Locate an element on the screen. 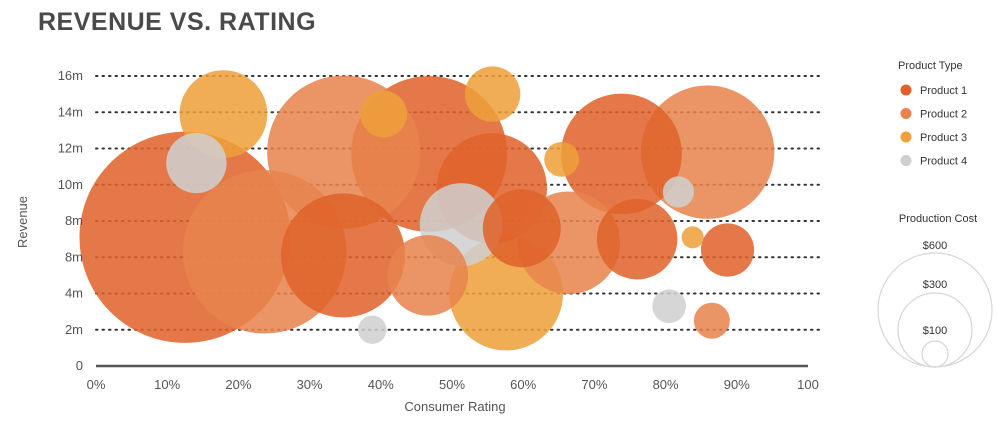 The width and height of the screenshot is (998, 423). chart-title: REVENUE VS. RATING is located at coordinates (177, 22).